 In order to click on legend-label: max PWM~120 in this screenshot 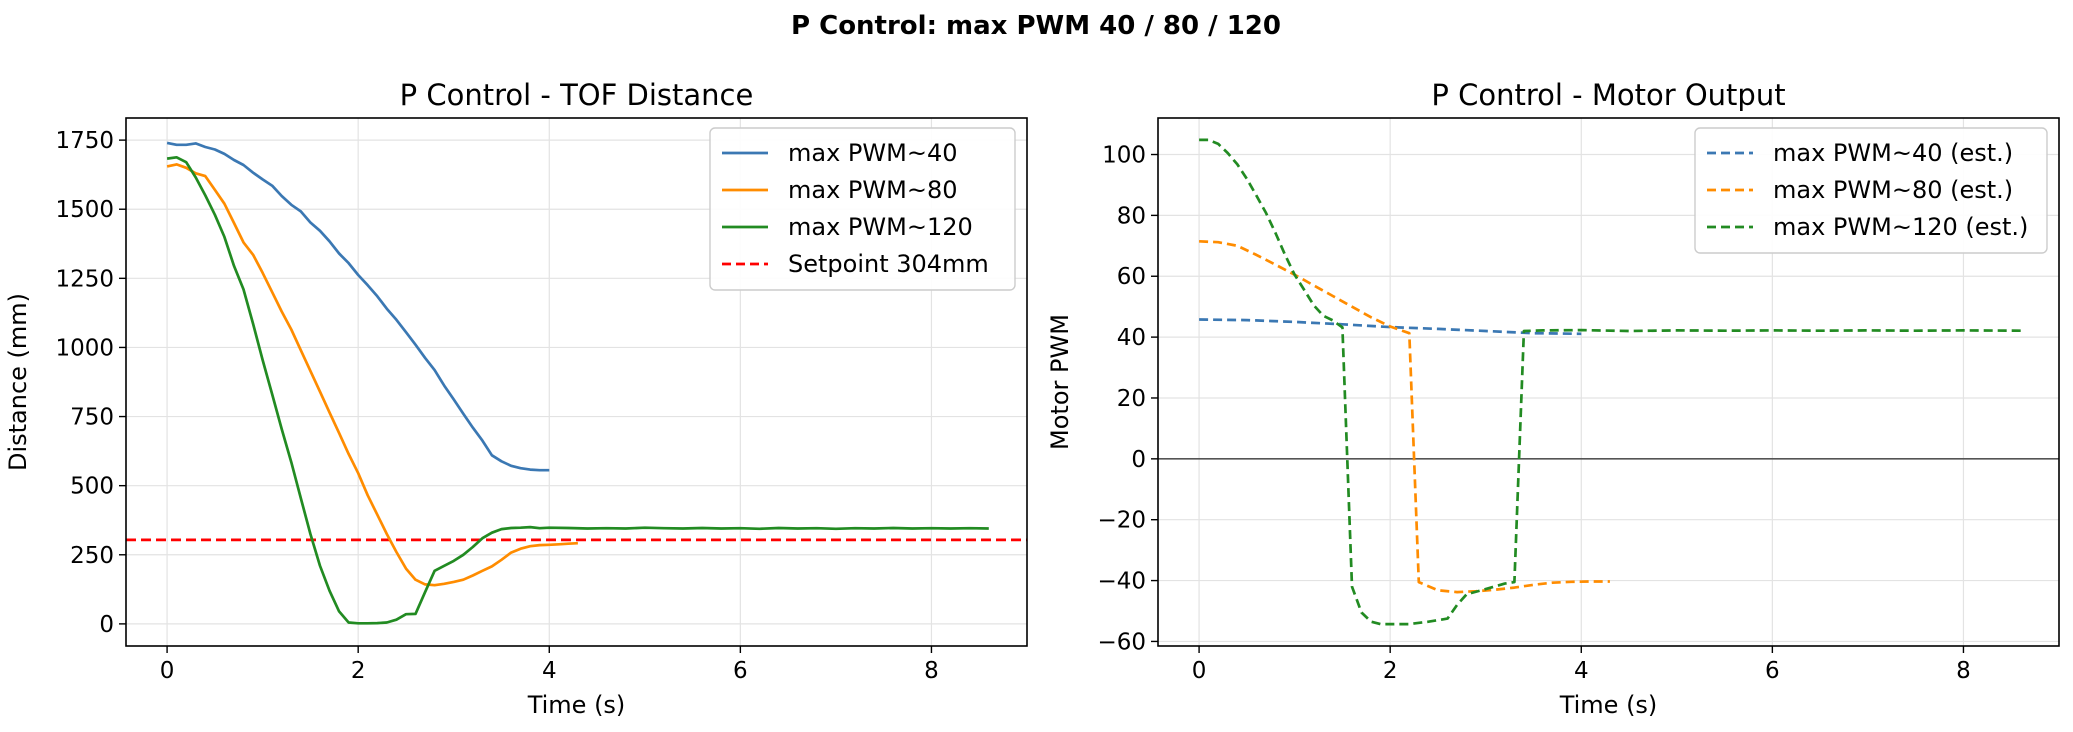, I will do `click(880, 227)`.